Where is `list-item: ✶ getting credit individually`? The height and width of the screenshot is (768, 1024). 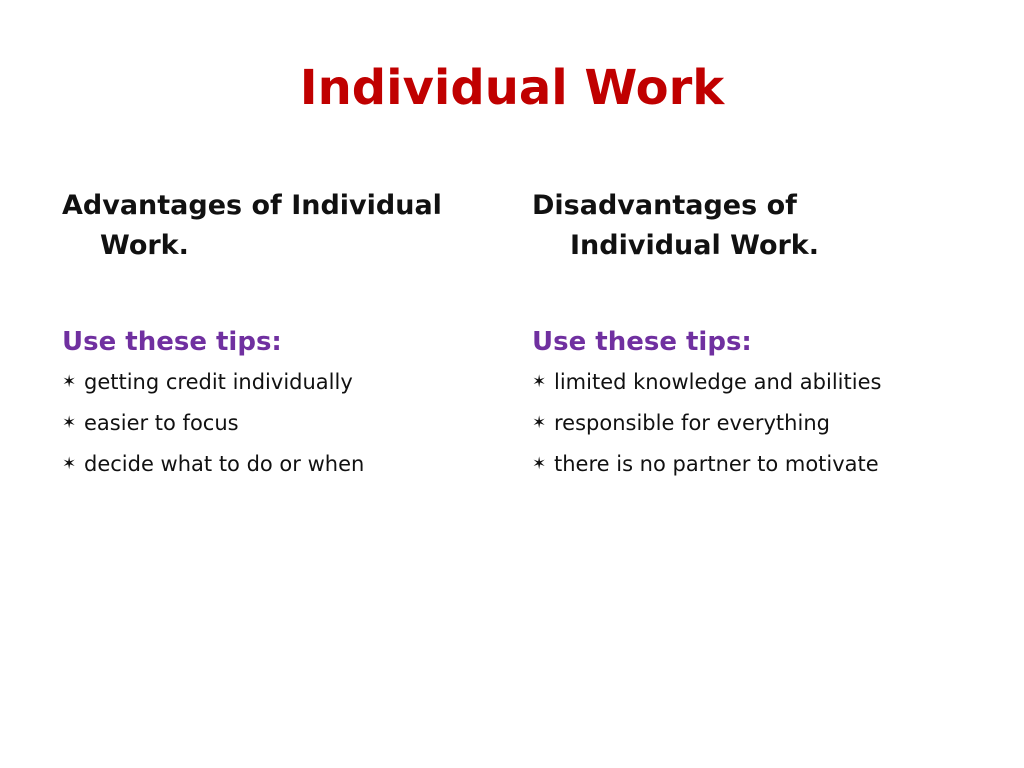 list-item: ✶ getting credit individually is located at coordinates (272, 382).